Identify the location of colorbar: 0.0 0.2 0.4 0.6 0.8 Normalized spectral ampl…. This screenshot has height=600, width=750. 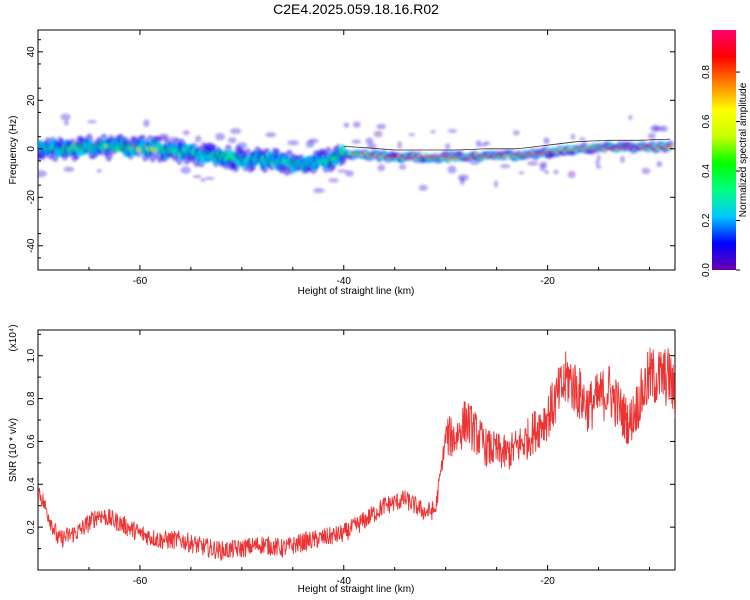
(725, 153).